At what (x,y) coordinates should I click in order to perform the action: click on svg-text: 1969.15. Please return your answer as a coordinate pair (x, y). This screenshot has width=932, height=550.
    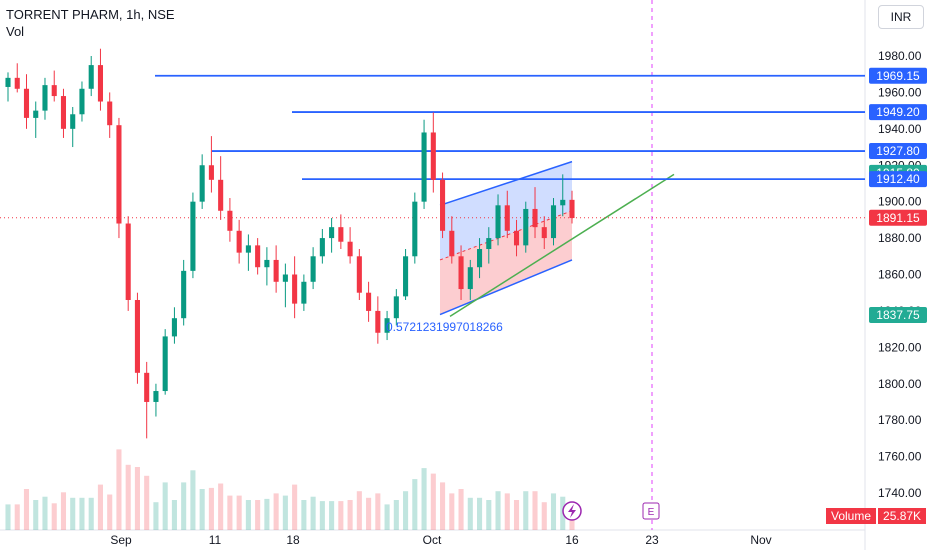
    Looking at the image, I should click on (898, 76).